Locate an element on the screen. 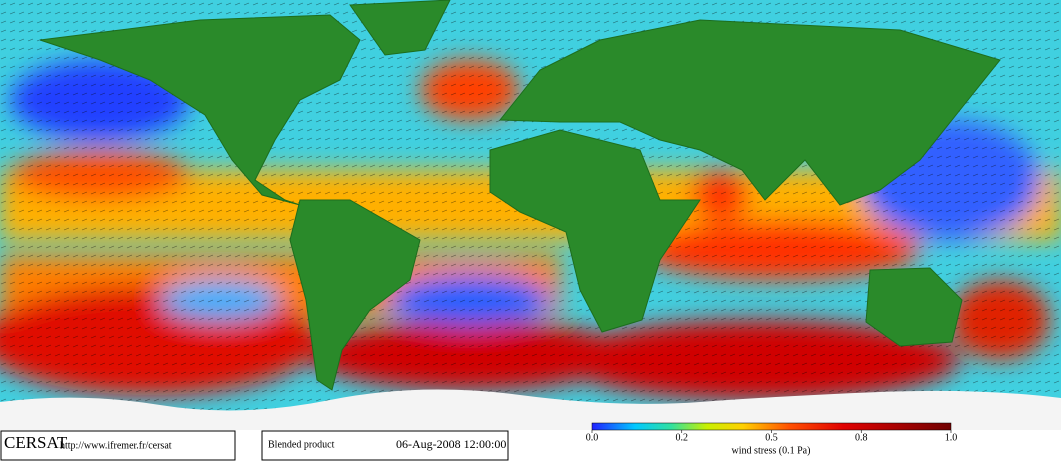 Image resolution: width=1061 pixels, height=462 pixels. antarctica is located at coordinates (530, 409).